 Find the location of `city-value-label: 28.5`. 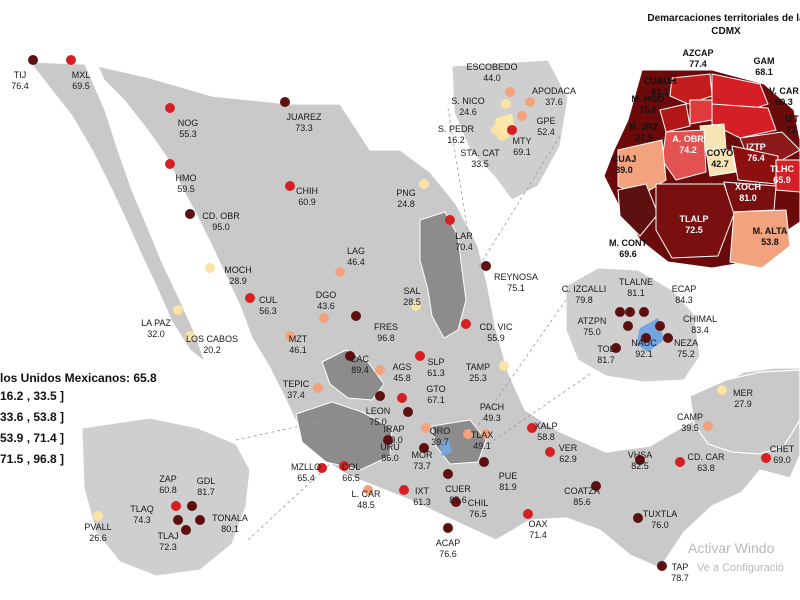

city-value-label: 28.5 is located at coordinates (412, 302).